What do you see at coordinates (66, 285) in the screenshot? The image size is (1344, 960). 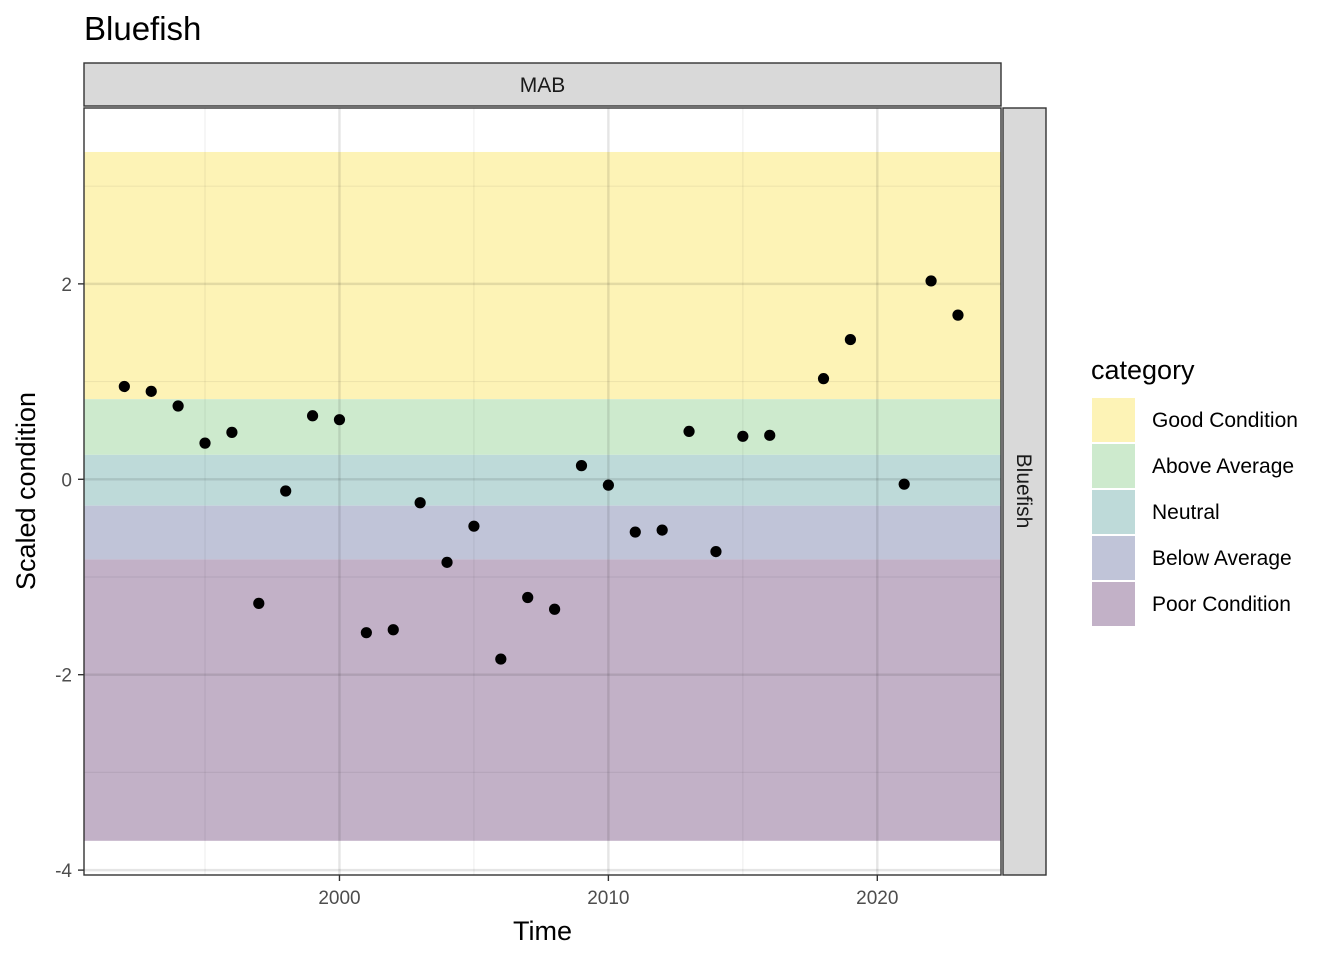 I see `y-tick-label: 2` at bounding box center [66, 285].